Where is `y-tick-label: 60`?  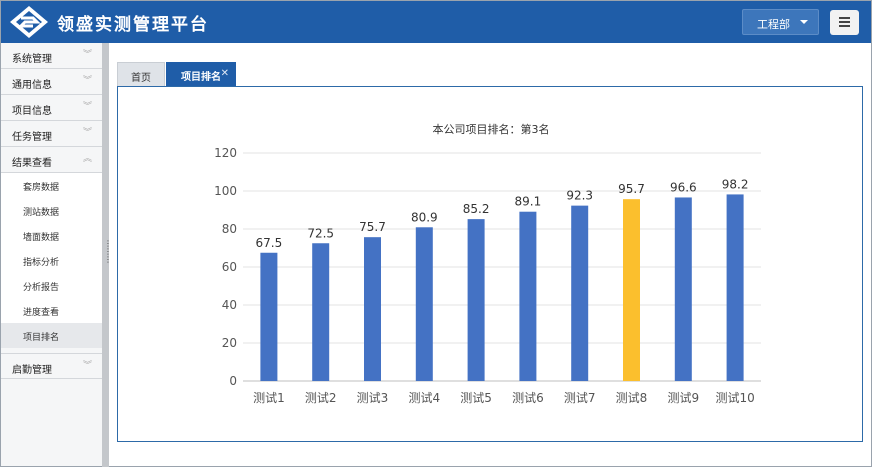
y-tick-label: 60 is located at coordinates (229, 267).